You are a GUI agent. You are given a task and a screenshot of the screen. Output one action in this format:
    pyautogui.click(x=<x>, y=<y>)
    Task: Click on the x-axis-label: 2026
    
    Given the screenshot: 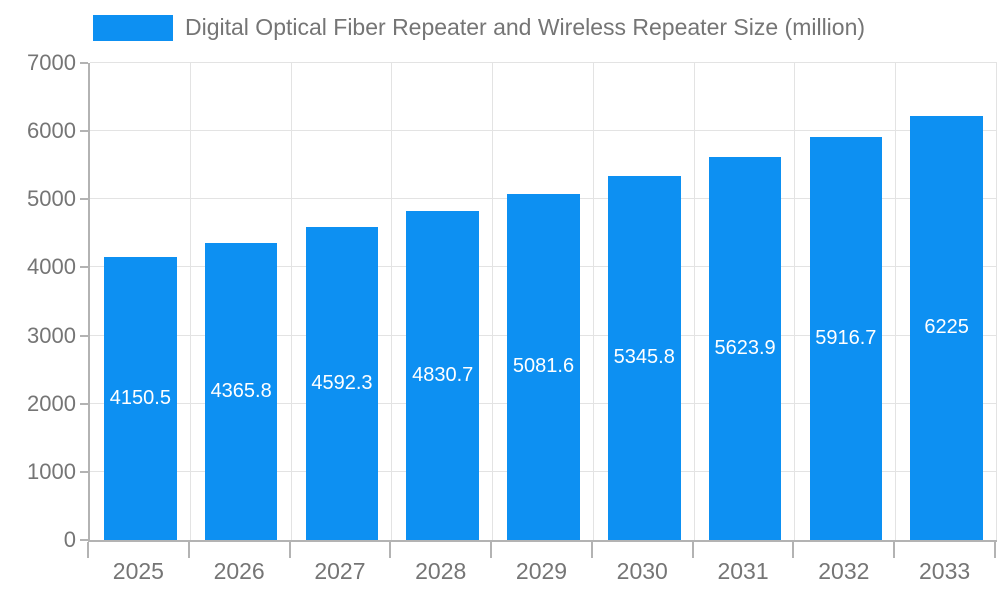 What is the action you would take?
    pyautogui.click(x=239, y=571)
    